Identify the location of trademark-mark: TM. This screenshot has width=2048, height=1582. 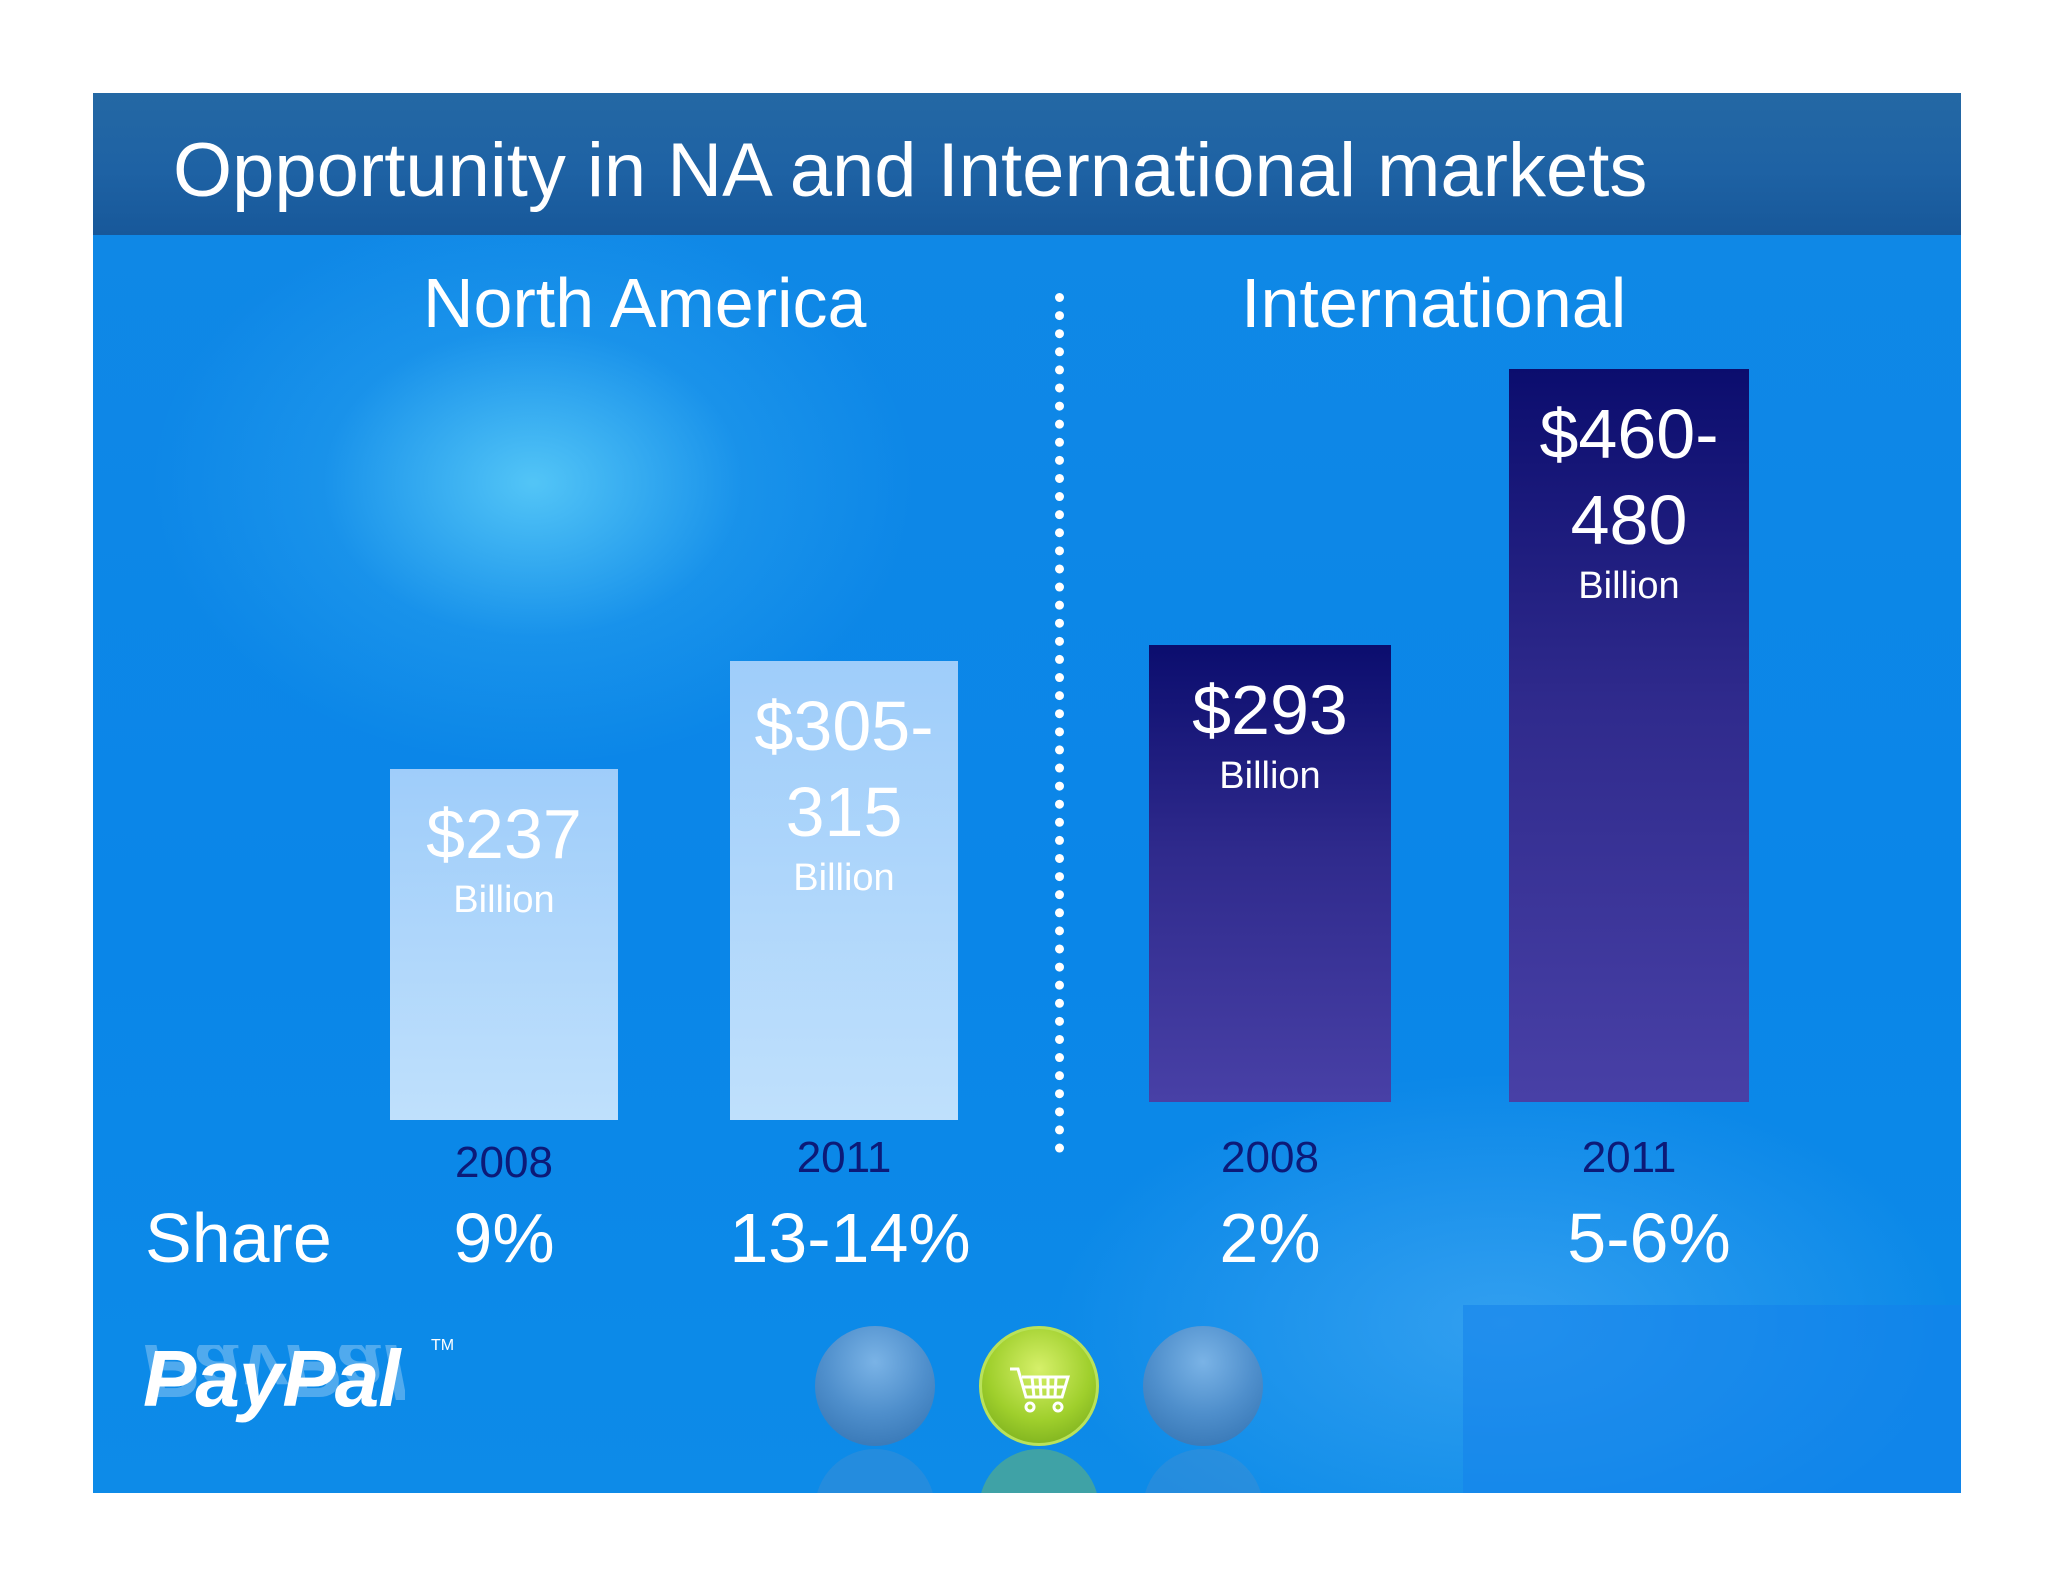
(443, 1345).